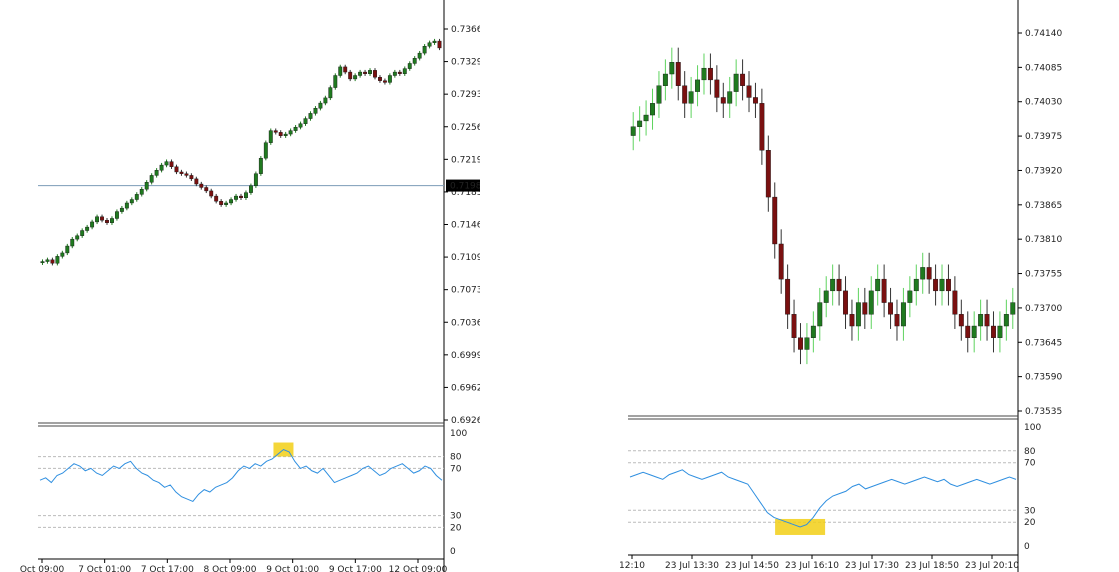 This screenshot has width=1119, height=572. What do you see at coordinates (1043, 412) in the screenshot?
I see `price-tick-label: 0.73535` at bounding box center [1043, 412].